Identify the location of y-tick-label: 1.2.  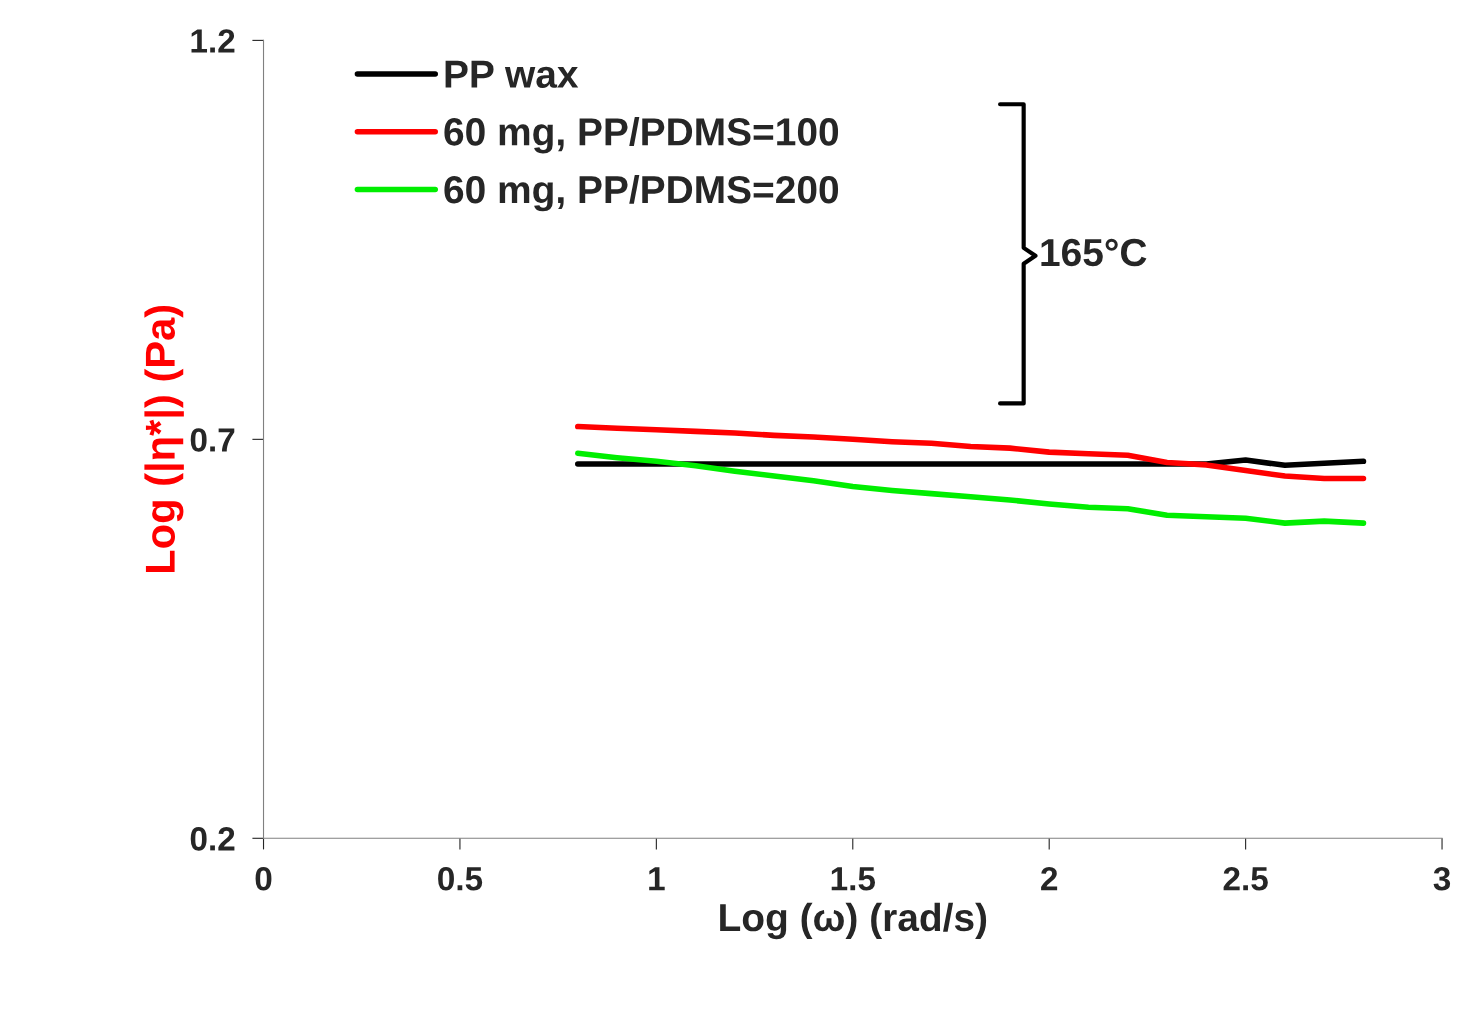
(213, 41).